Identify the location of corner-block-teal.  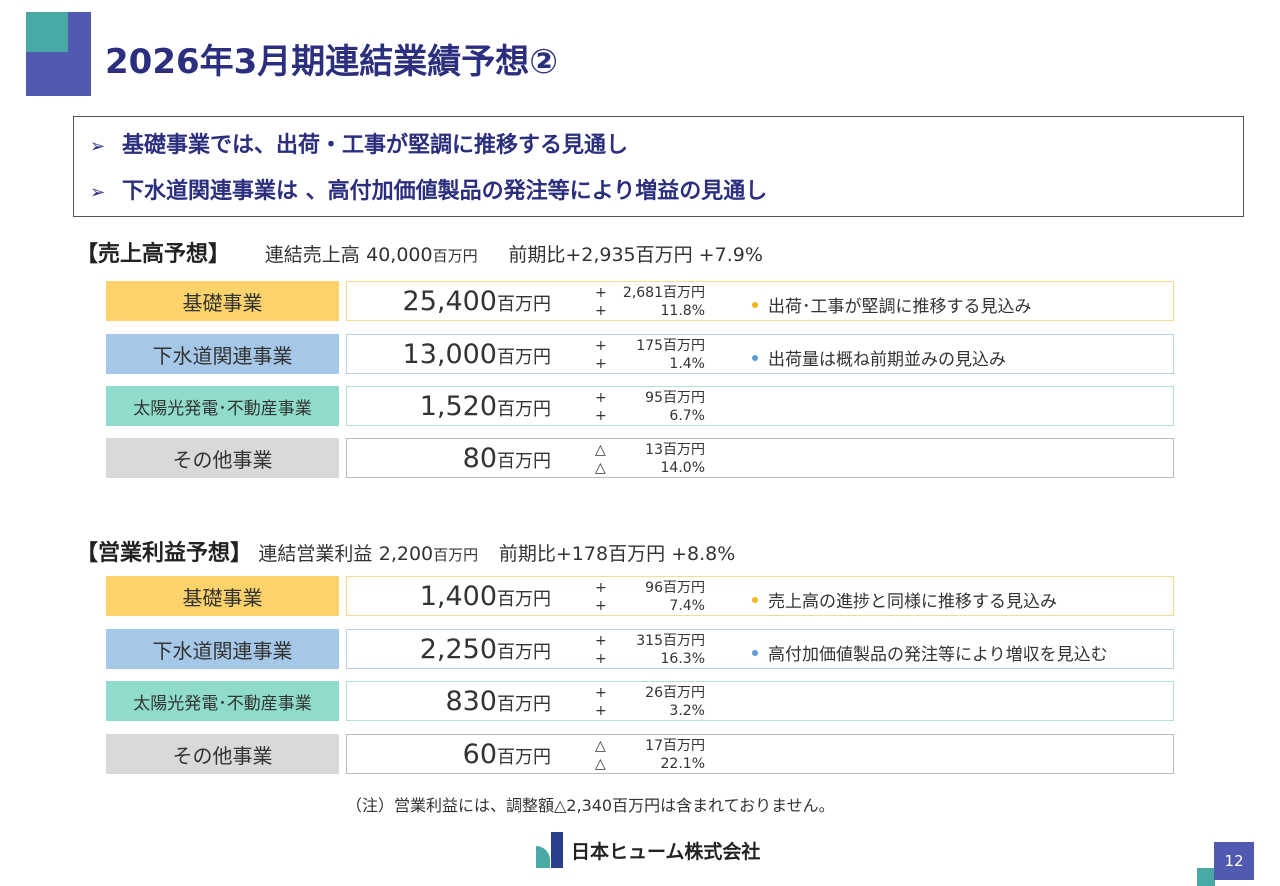
(47, 32).